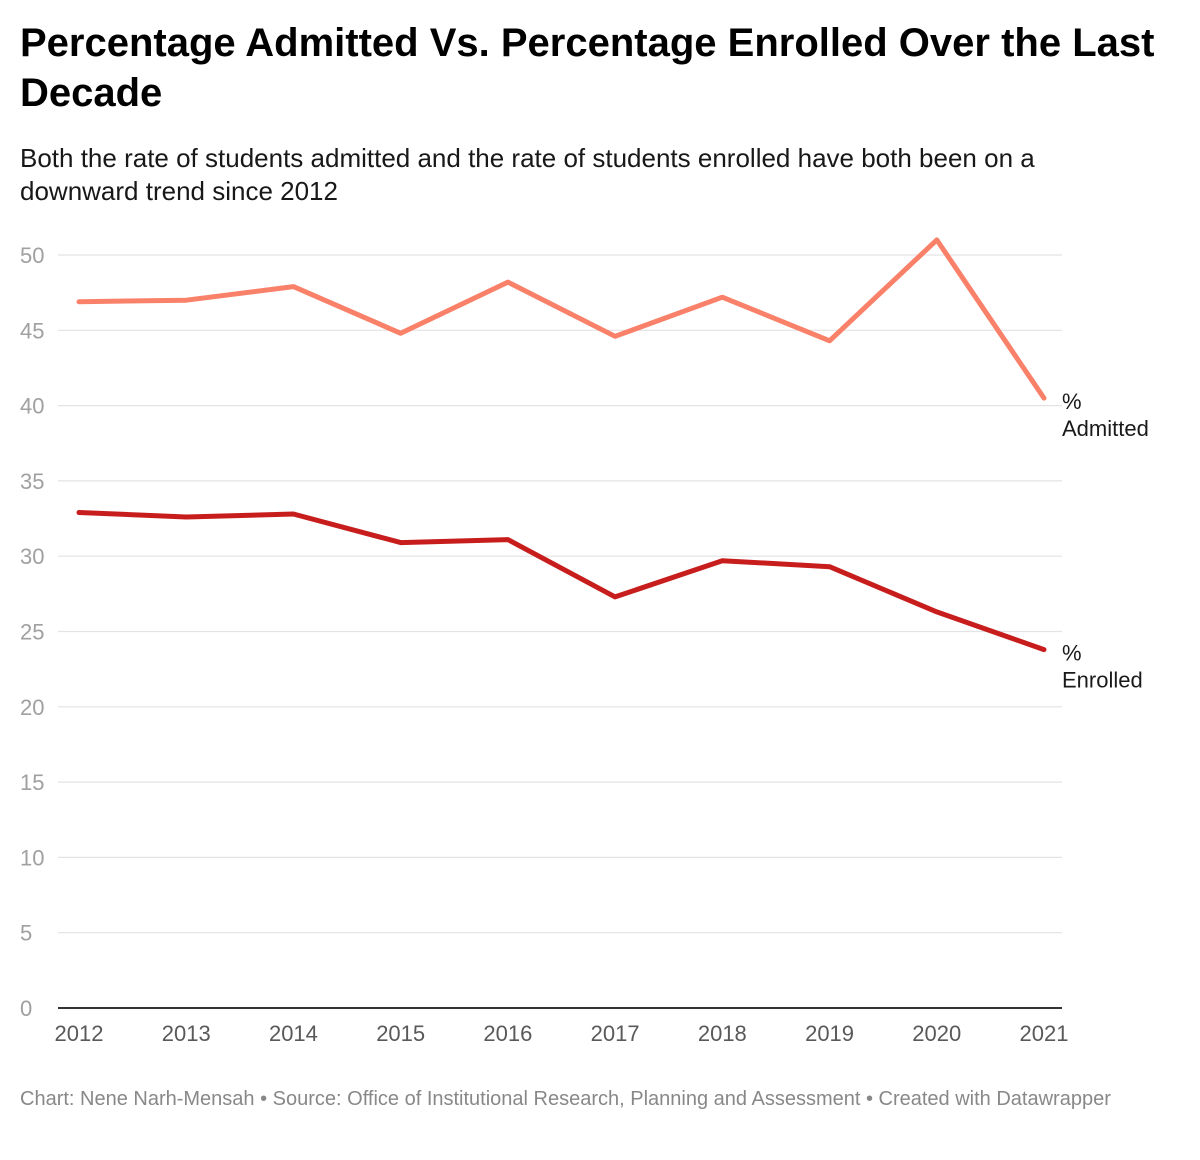  What do you see at coordinates (32, 707) in the screenshot?
I see `y-tick-label-20: 20` at bounding box center [32, 707].